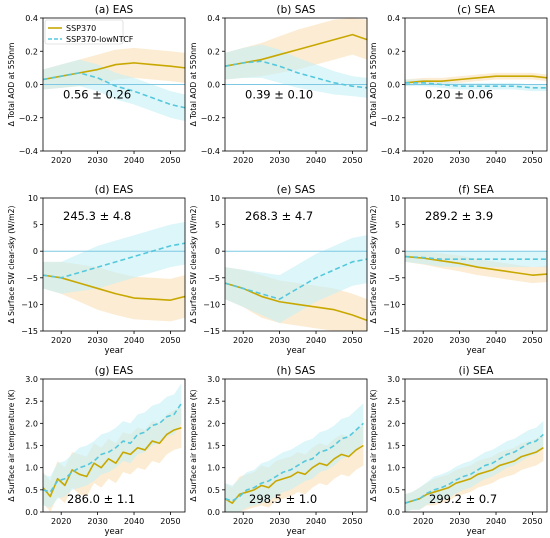  Describe the element at coordinates (476, 190) in the screenshot. I see `panel-title: (f) SEA` at that location.